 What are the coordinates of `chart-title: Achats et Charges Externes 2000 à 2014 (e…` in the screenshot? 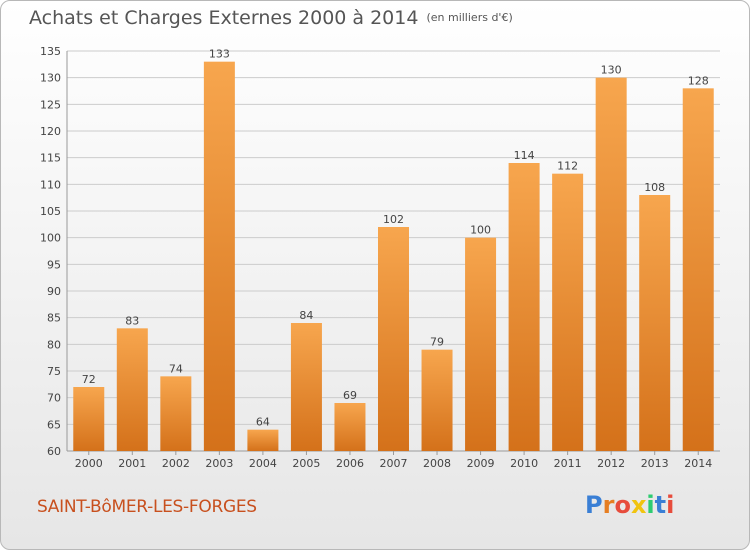 It's located at (271, 18).